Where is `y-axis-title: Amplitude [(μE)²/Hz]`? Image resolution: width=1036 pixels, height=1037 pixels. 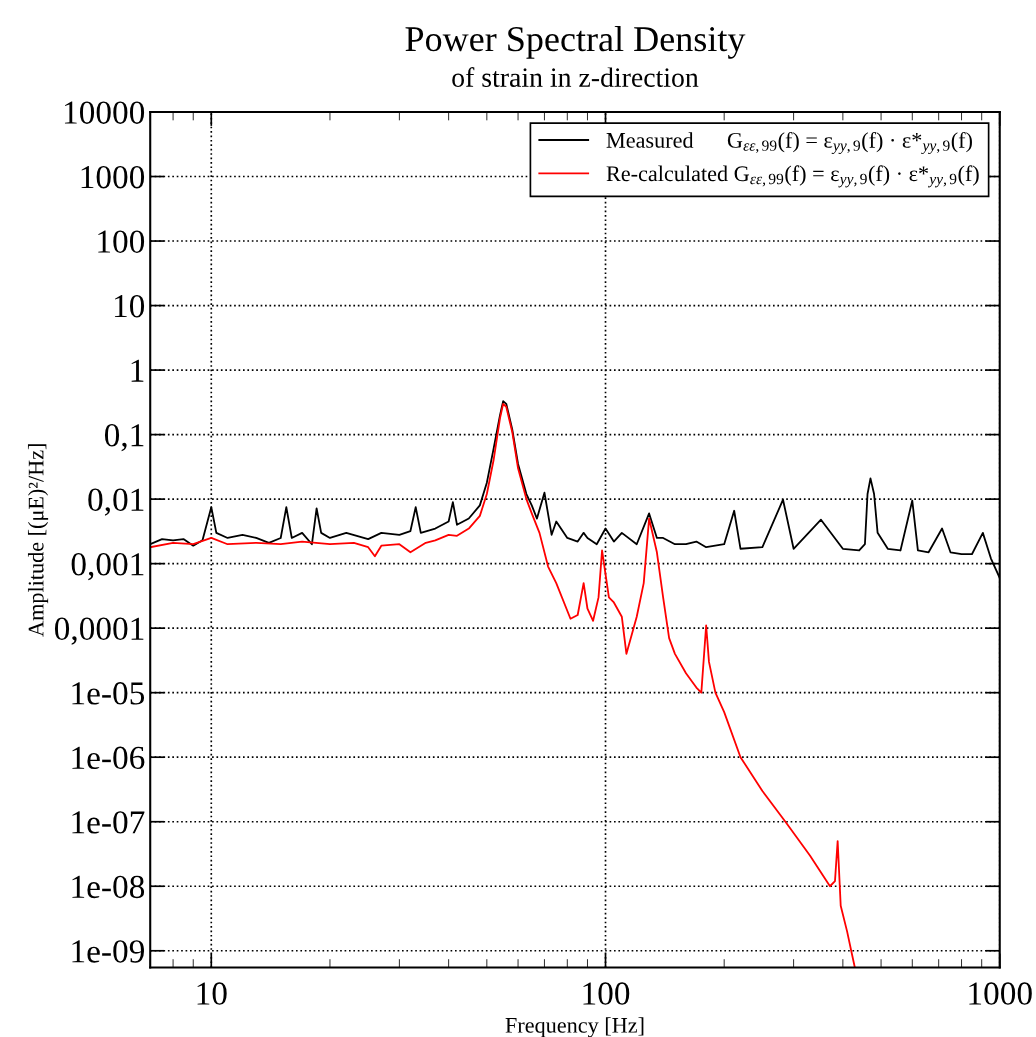 y-axis-title: Amplitude [(μE)²/Hz] is located at coordinates (38, 540).